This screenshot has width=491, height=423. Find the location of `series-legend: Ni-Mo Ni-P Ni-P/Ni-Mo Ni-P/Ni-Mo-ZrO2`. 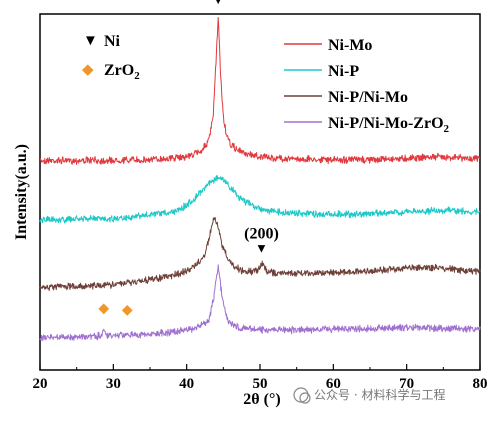

series-legend: Ni-Mo Ni-P Ni-P/Ni-Mo Ni-P/Ni-Mo-ZrO2 is located at coordinates (367, 86).